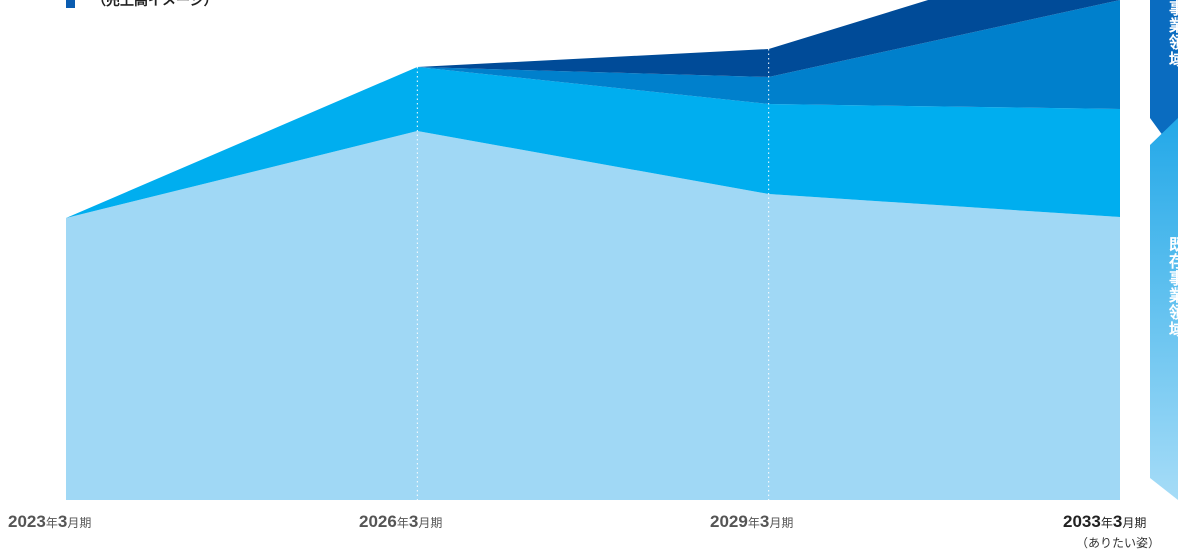 The image size is (1178, 551). I want to click on x-tick-2023: 2023年3月期, so click(49, 522).